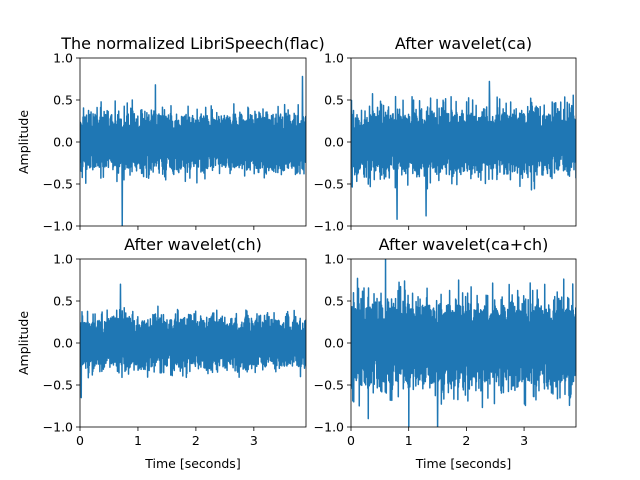  I want to click on subplot-title: After wavelet(ch), so click(193, 244).